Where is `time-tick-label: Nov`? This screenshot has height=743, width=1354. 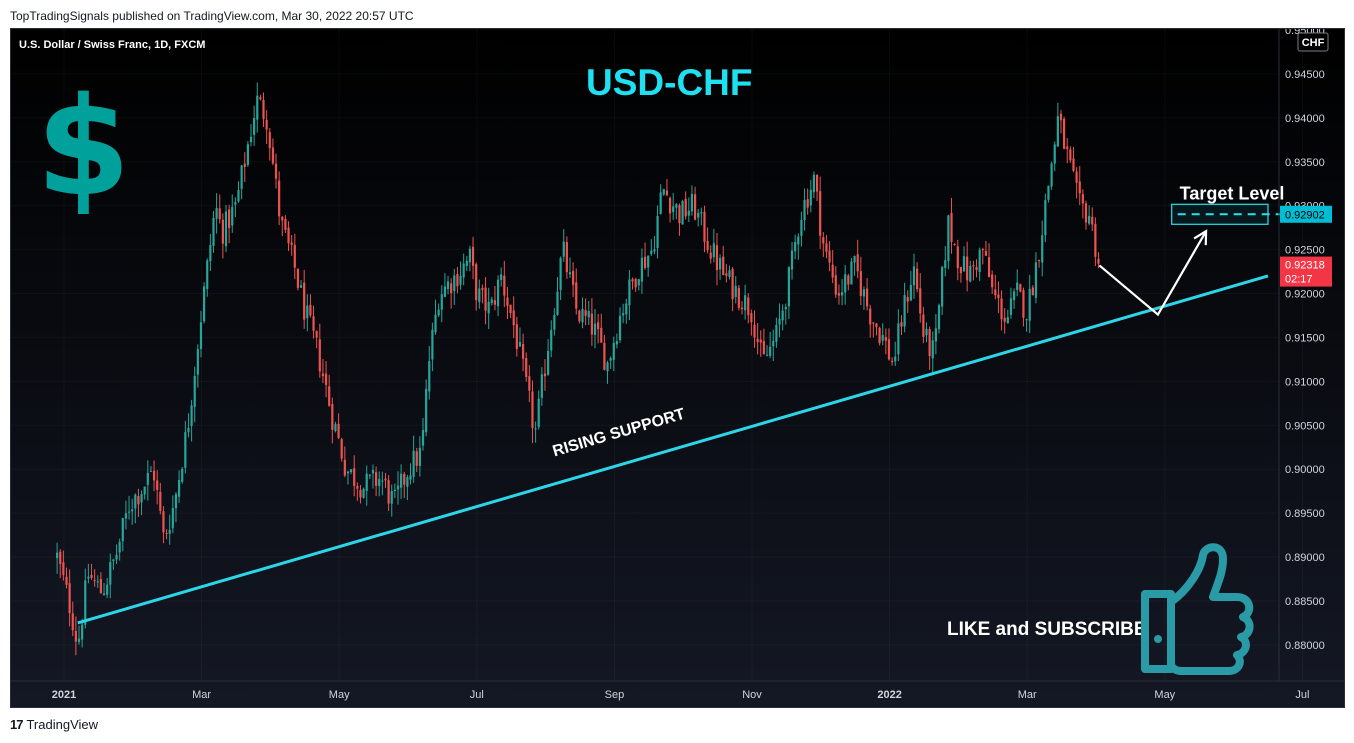
time-tick-label: Nov is located at coordinates (752, 695).